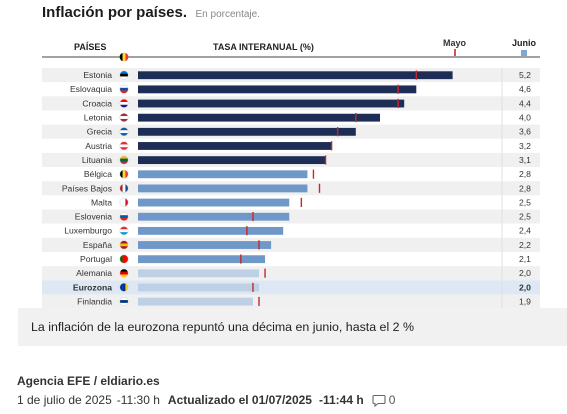  What do you see at coordinates (101, 202) in the screenshot?
I see `category-label: Malta` at bounding box center [101, 202].